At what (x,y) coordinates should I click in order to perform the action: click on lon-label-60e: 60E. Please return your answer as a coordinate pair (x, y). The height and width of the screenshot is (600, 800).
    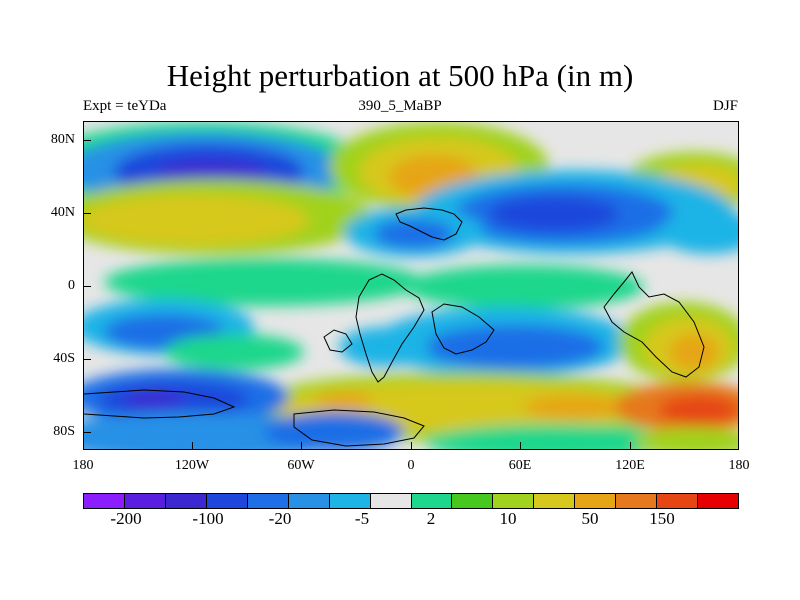
    Looking at the image, I should click on (520, 465).